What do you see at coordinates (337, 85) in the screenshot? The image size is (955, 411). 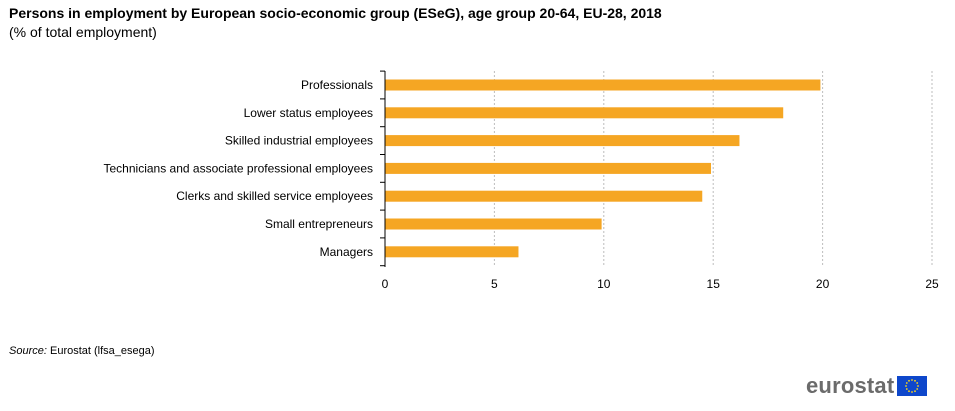 I see `category-label: Professionals` at bounding box center [337, 85].